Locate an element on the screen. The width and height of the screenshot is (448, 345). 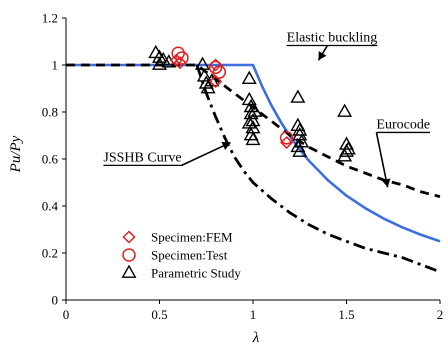
x-tick-label: 2 is located at coordinates (440, 314).